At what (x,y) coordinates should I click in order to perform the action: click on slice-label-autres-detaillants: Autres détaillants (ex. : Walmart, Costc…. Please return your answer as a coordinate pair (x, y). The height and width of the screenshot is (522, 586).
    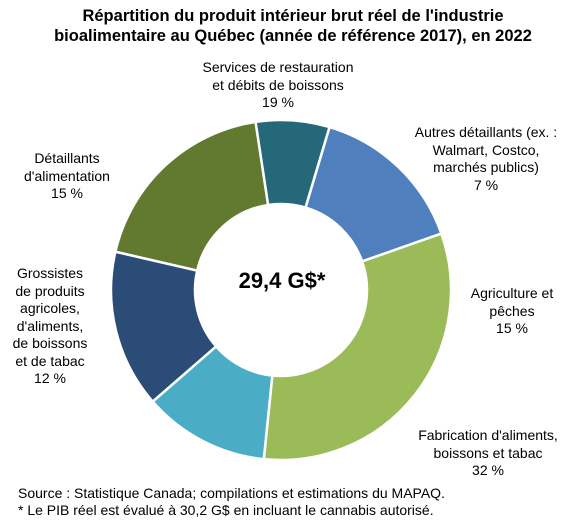
    Looking at the image, I should click on (486, 159).